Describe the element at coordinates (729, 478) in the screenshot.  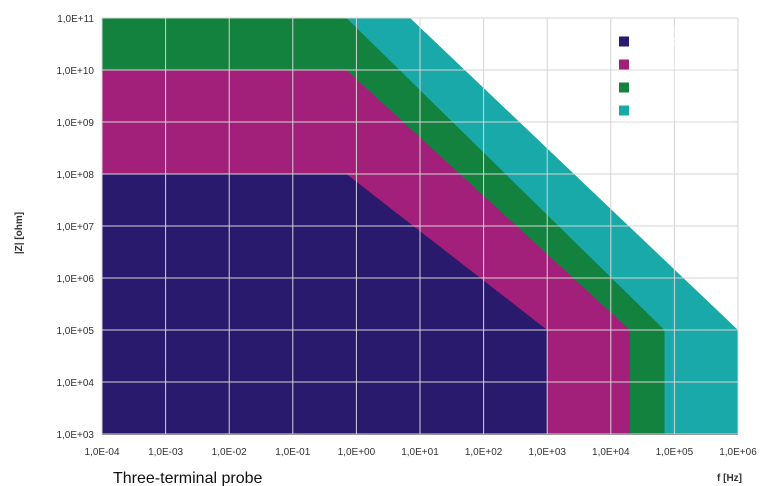
I see `x-axis-label: f [Hz]` at that location.